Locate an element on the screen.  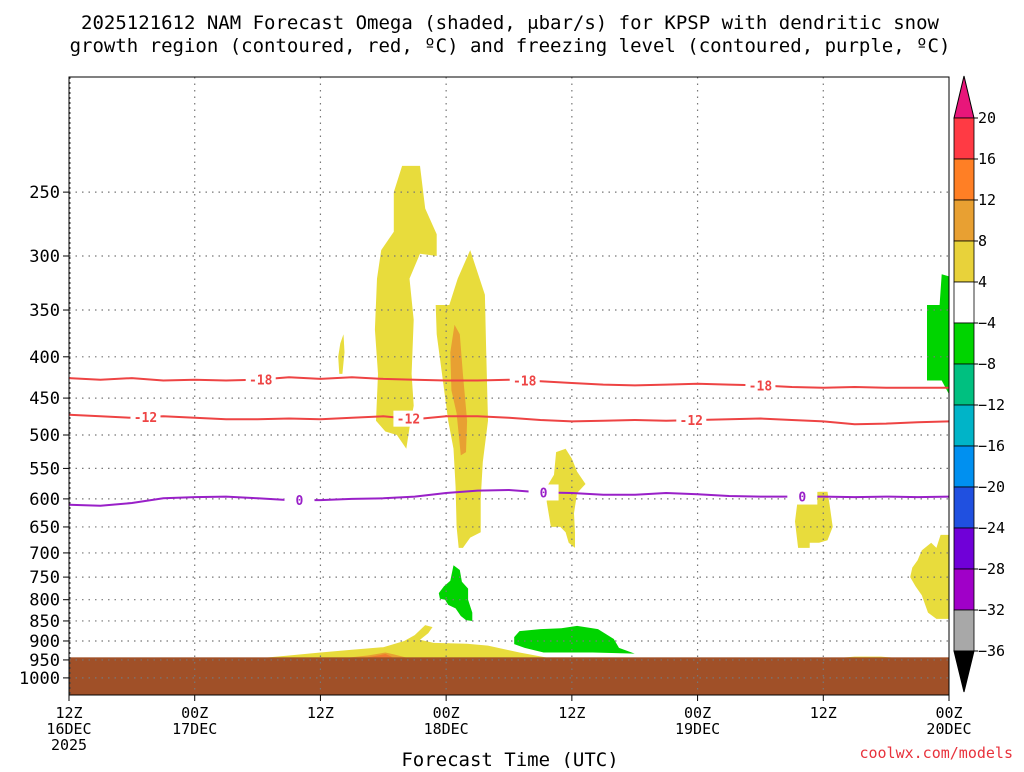
x-tick-label-24-0: 12Z is located at coordinates (320, 713).